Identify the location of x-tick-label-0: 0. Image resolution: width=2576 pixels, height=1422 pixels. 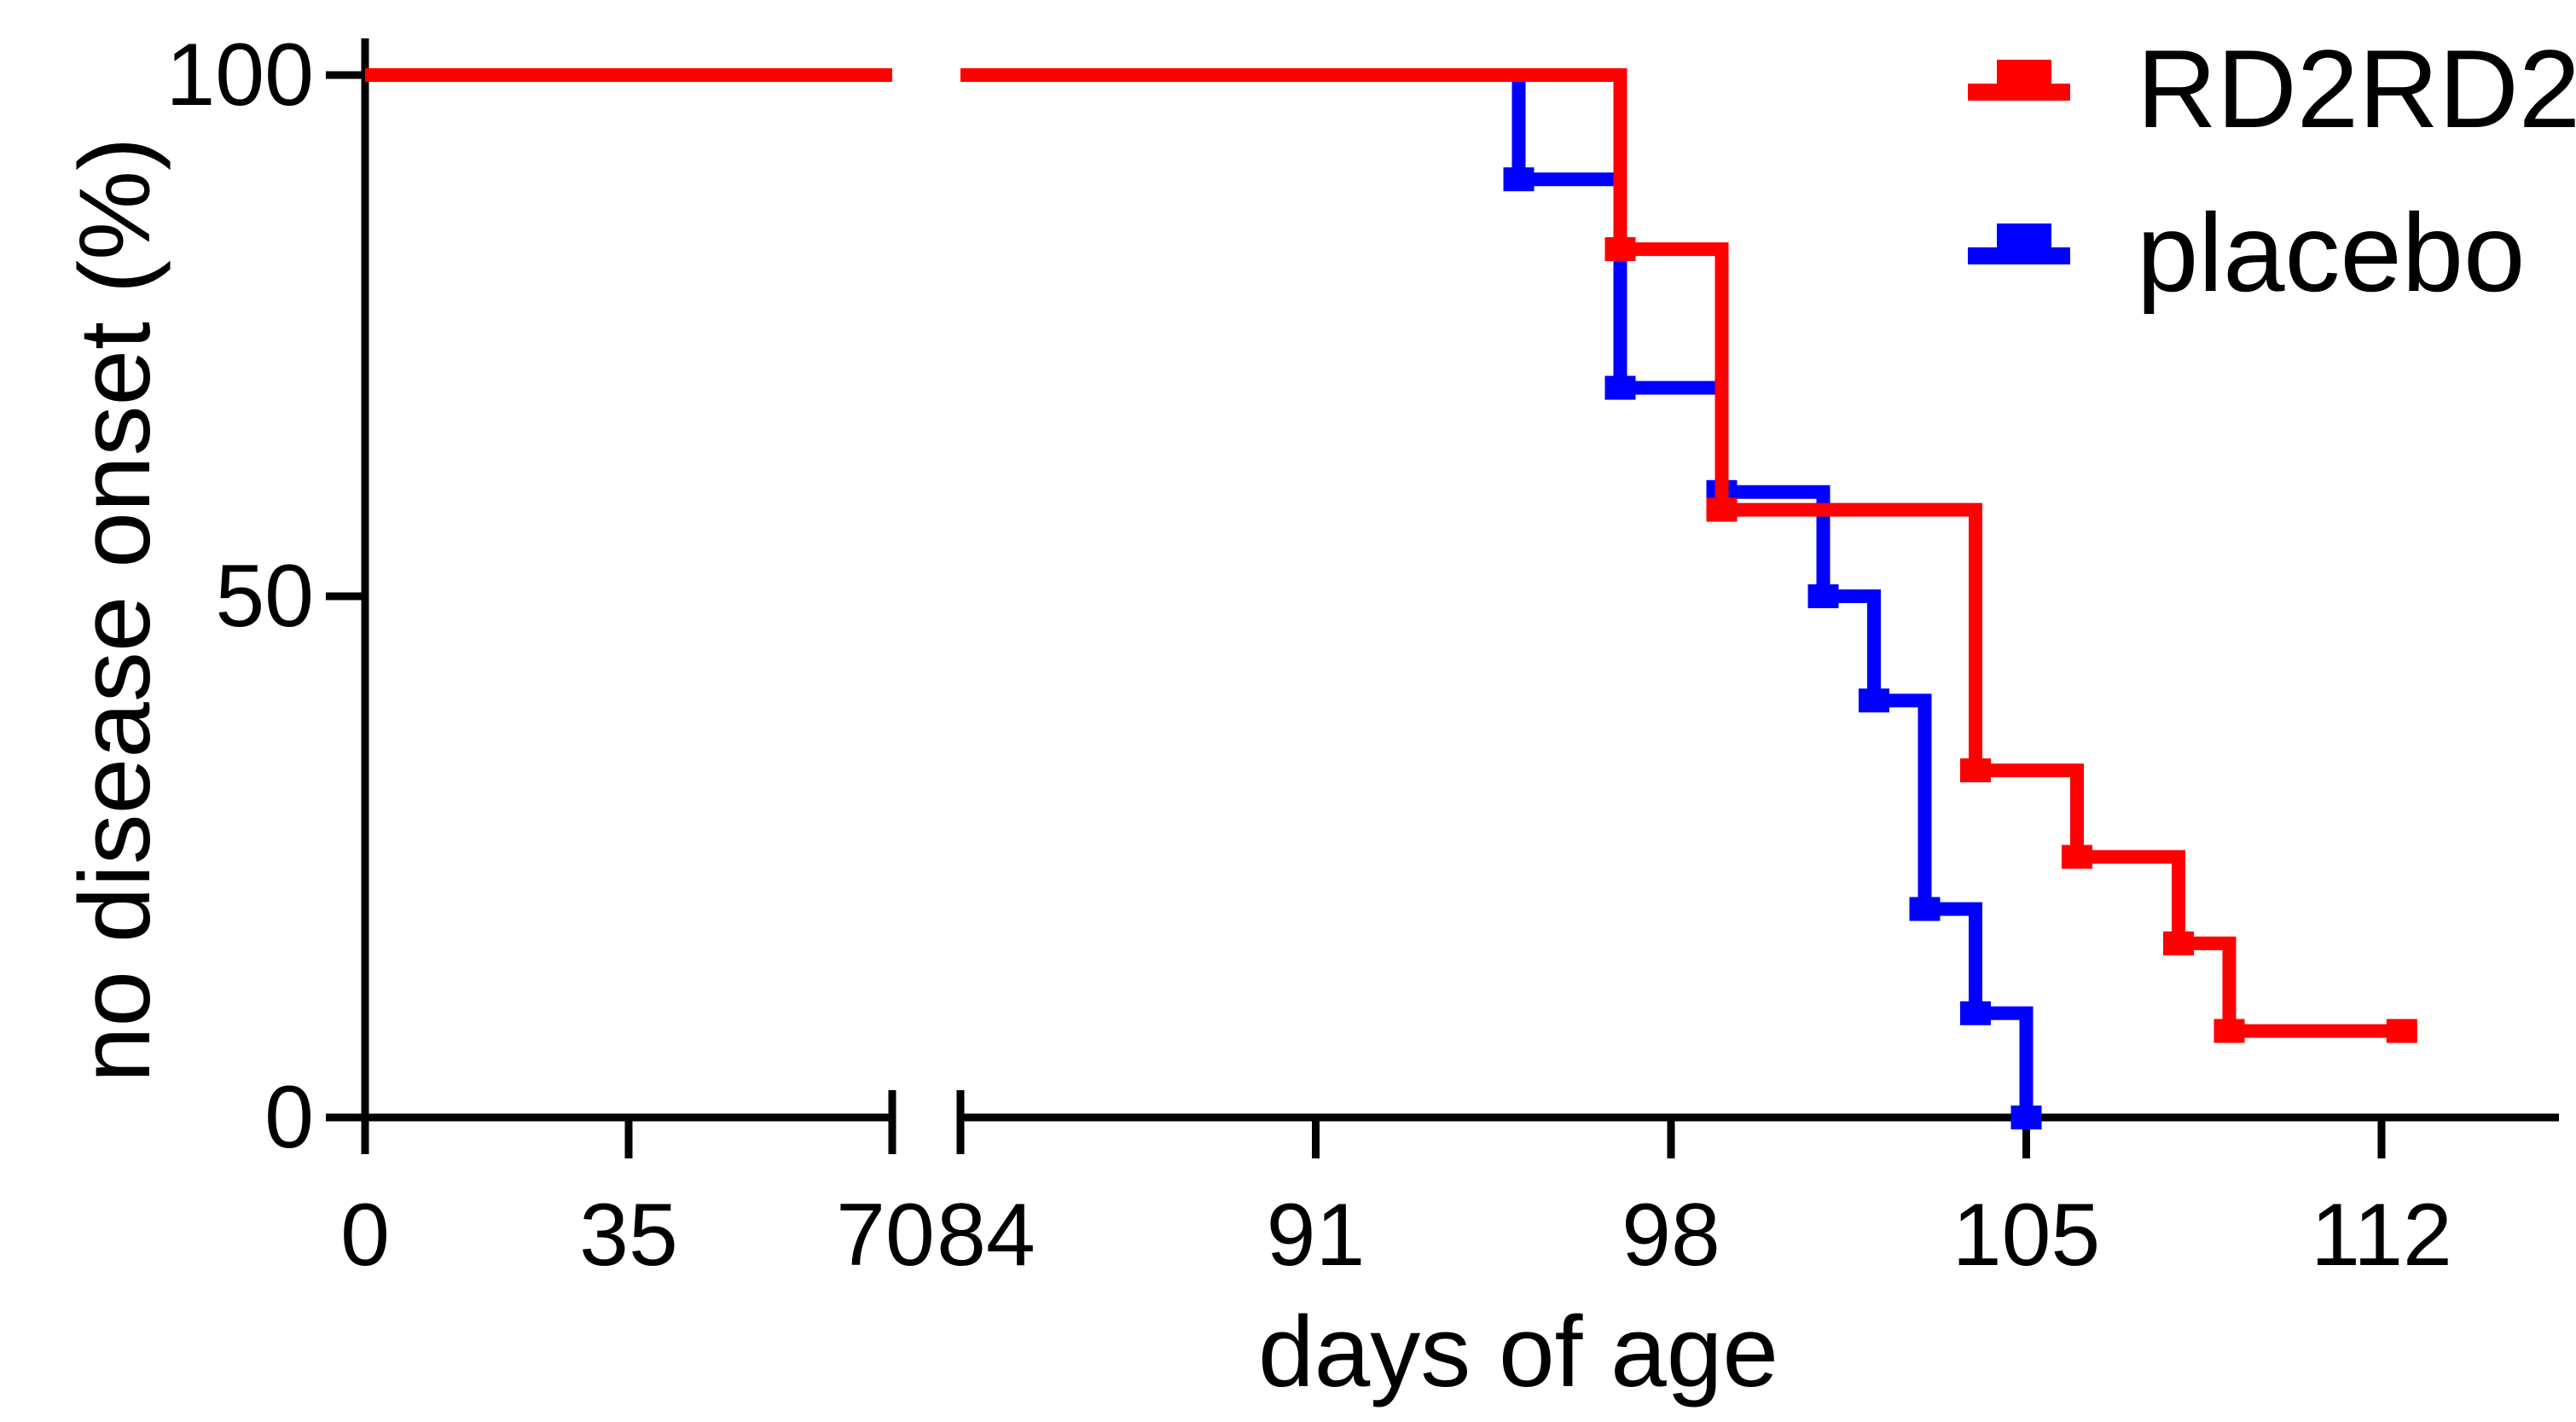
(365, 1236).